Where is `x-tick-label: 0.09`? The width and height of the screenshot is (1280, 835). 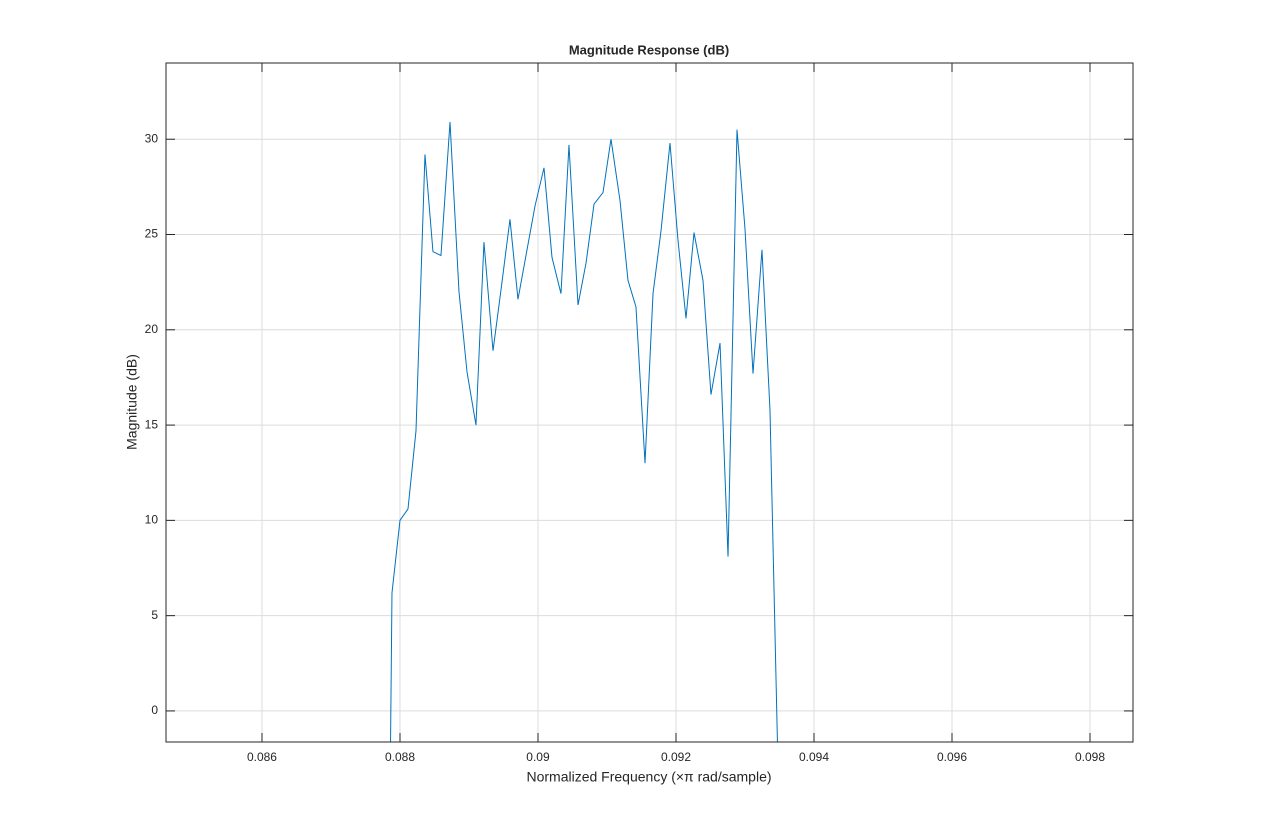
x-tick-label: 0.09 is located at coordinates (538, 757).